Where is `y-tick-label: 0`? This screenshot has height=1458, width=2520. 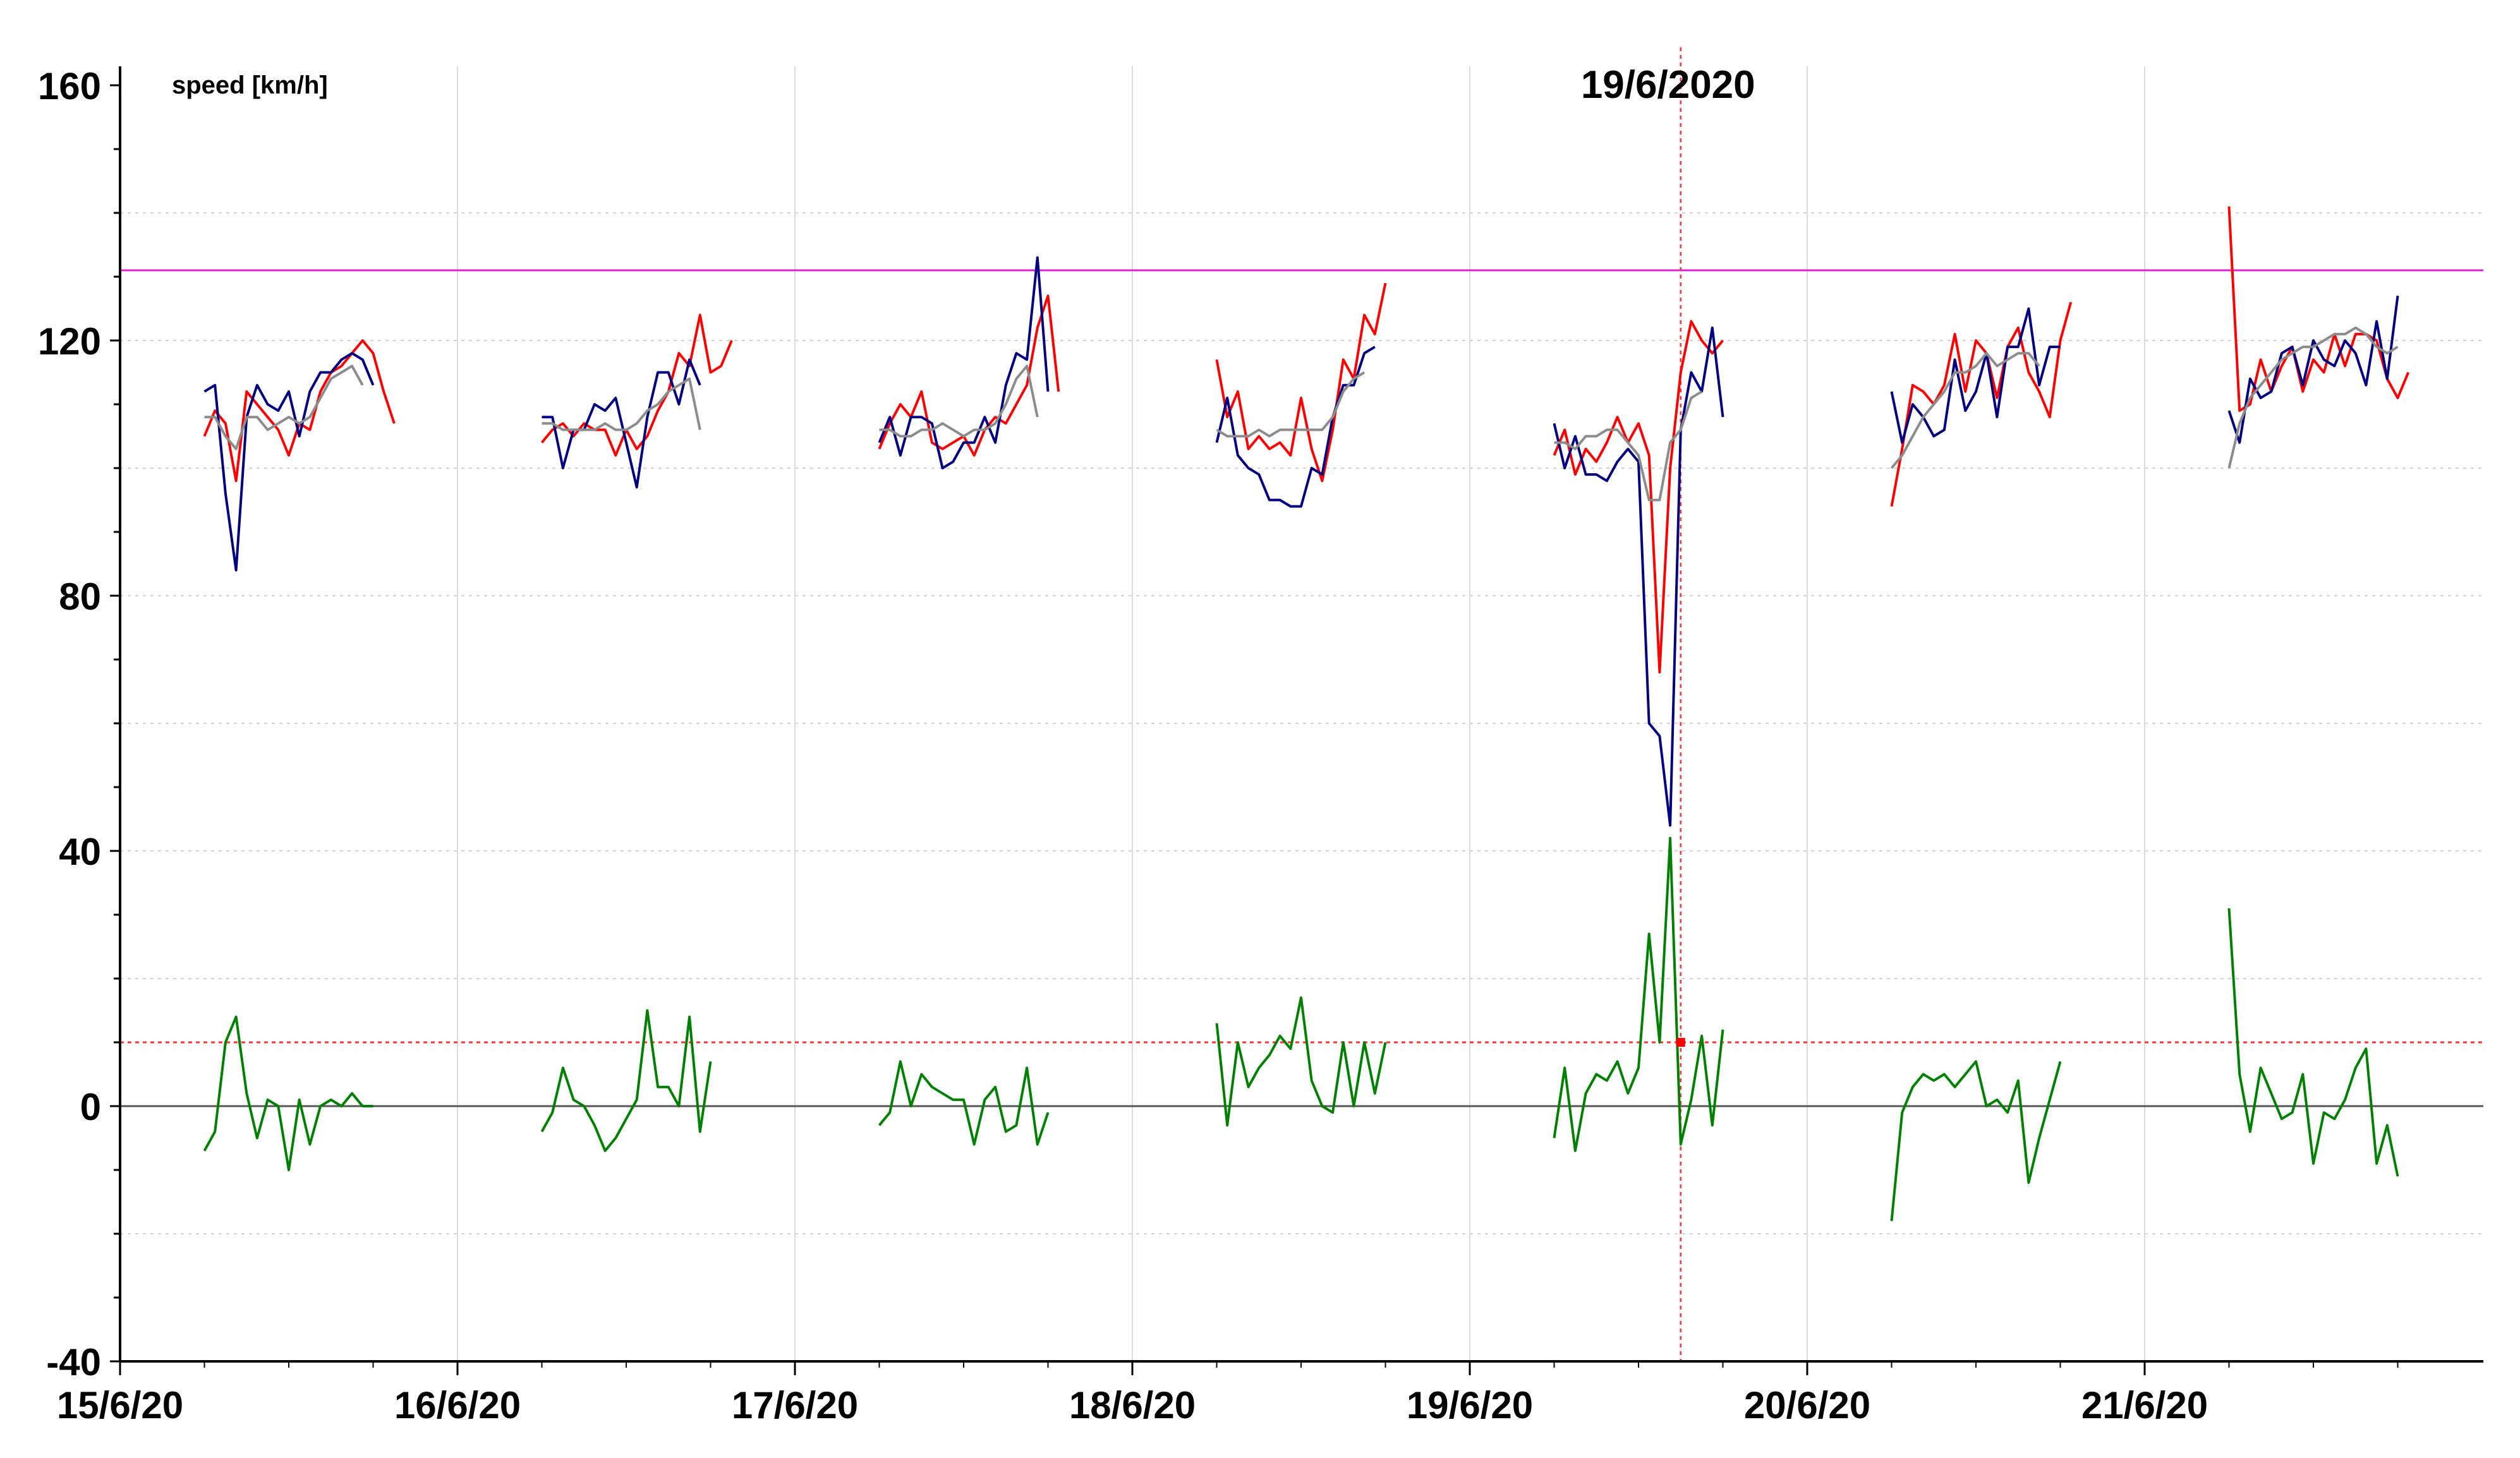
y-tick-label: 0 is located at coordinates (90, 1107).